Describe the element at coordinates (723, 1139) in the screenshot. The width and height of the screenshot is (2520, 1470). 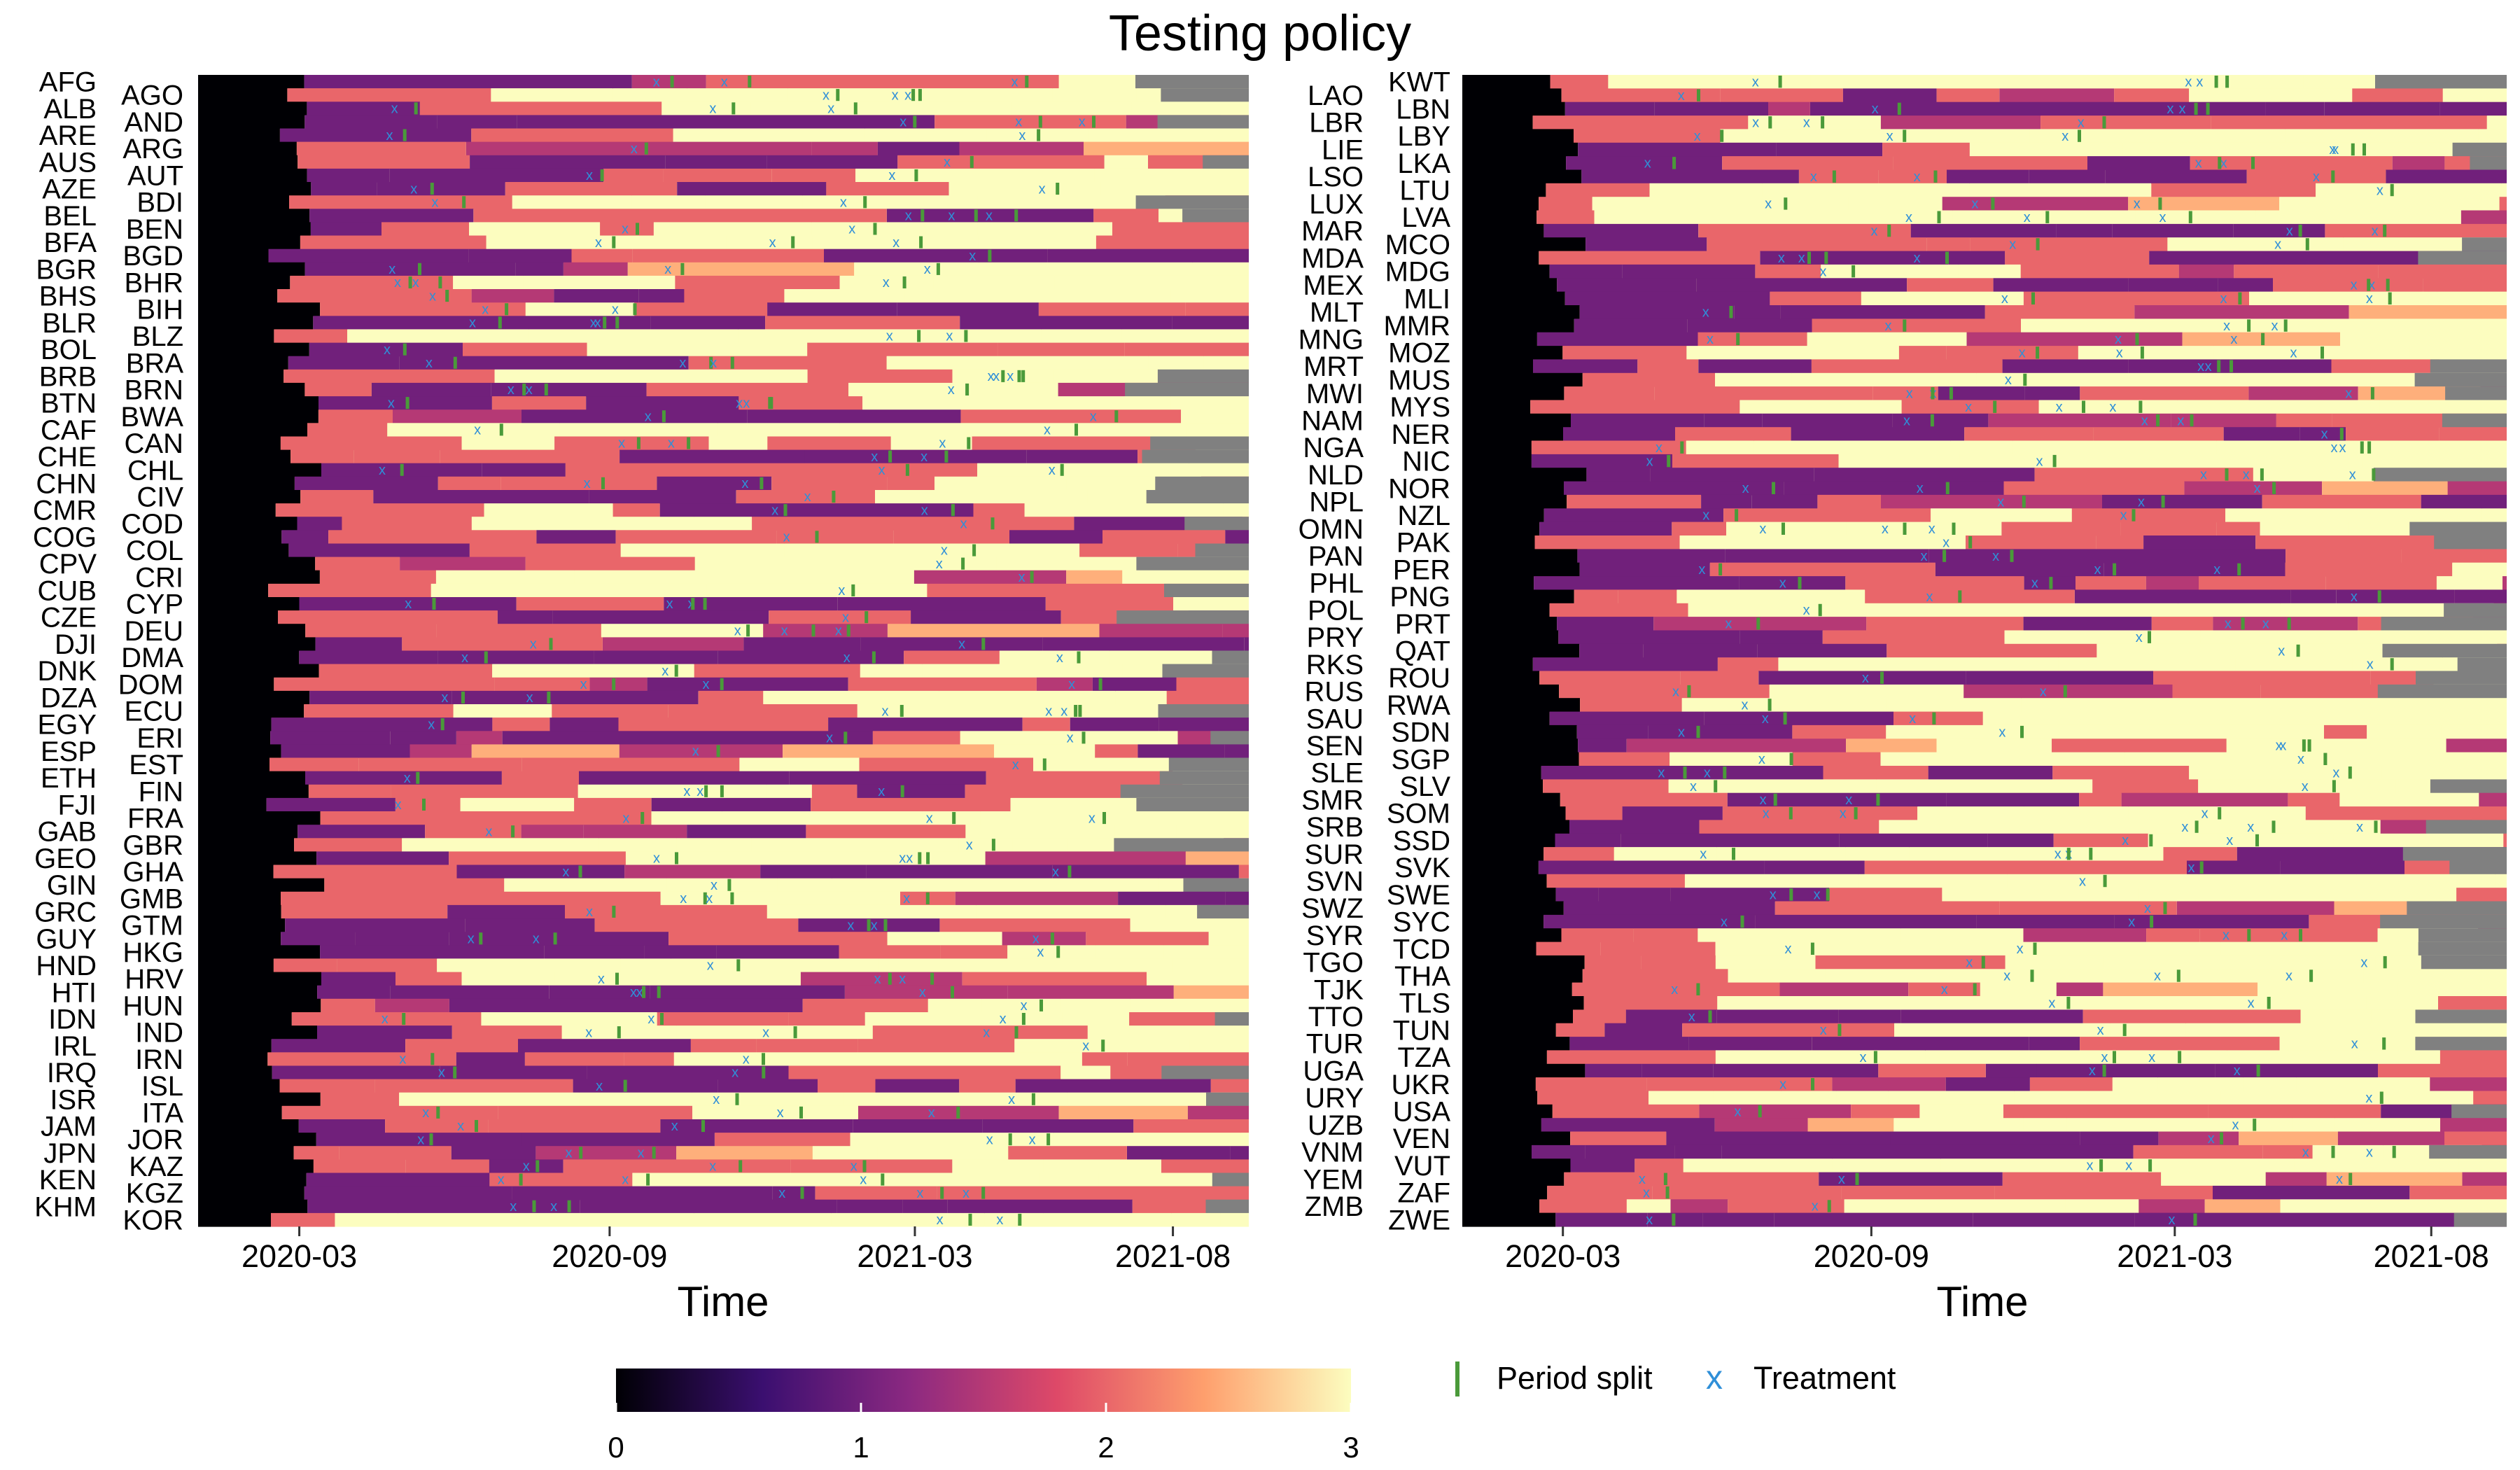
I see `heatmap-row-jor: xx x` at that location.